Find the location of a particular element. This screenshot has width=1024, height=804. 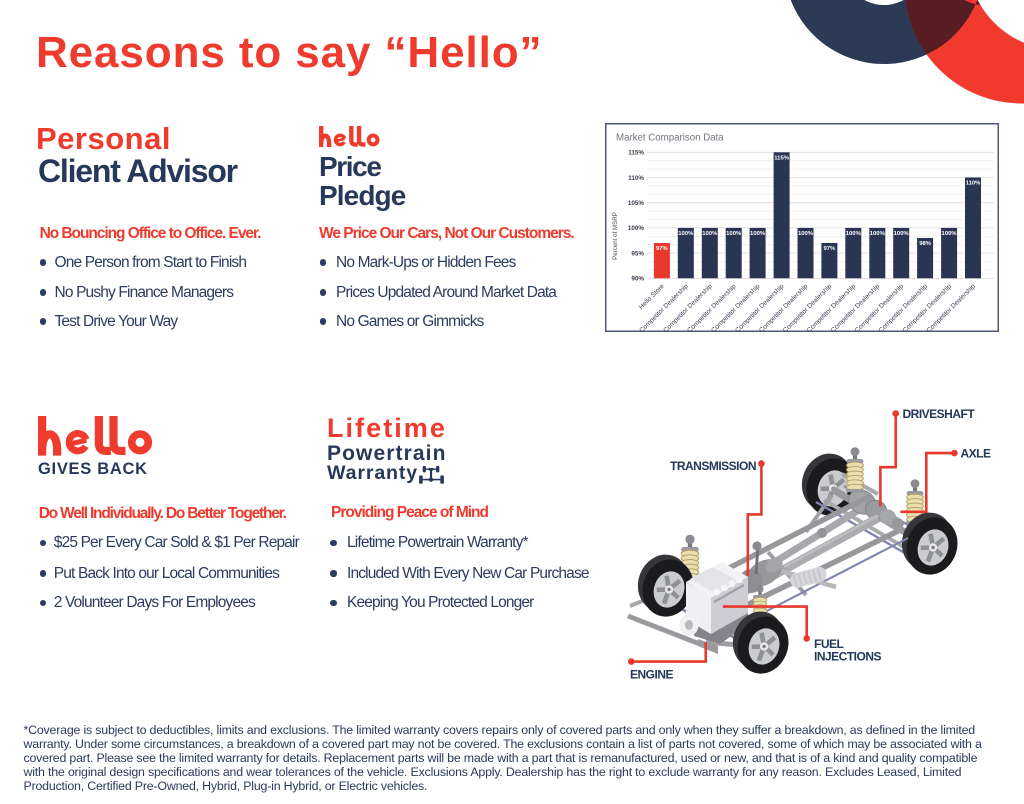

svg-text: 98% is located at coordinates (925, 244).